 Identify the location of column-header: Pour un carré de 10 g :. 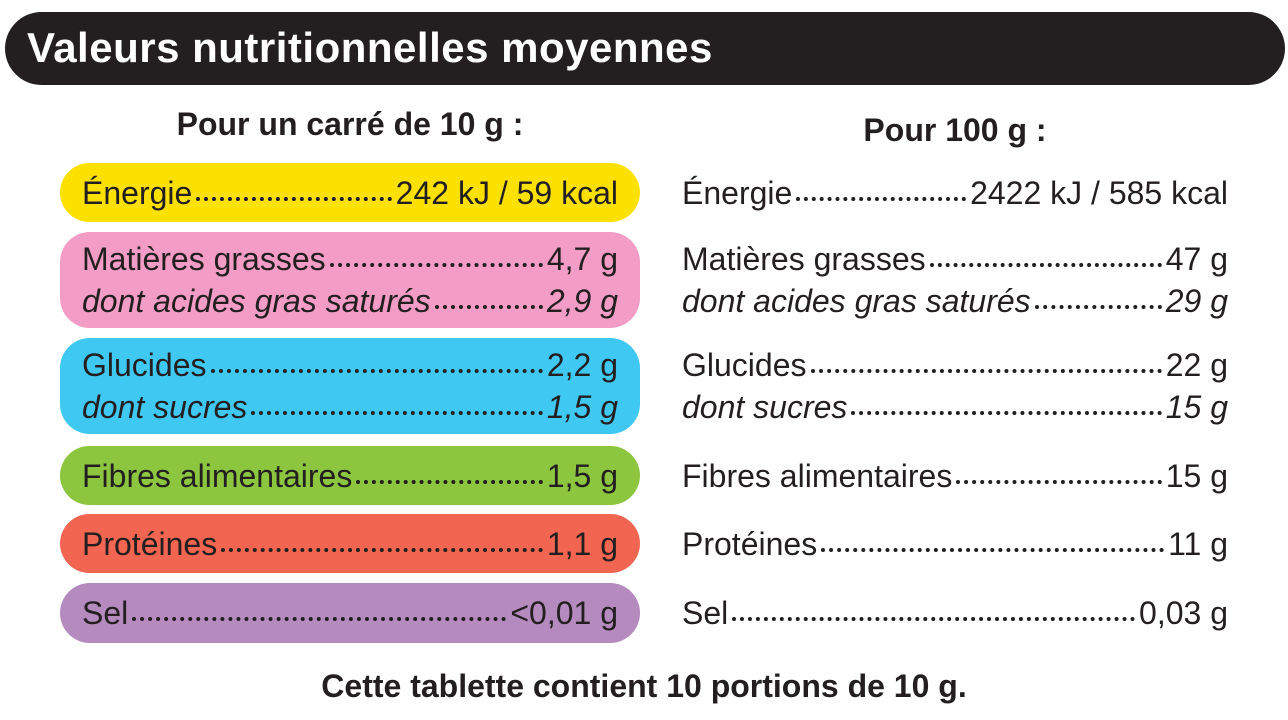
(350, 124).